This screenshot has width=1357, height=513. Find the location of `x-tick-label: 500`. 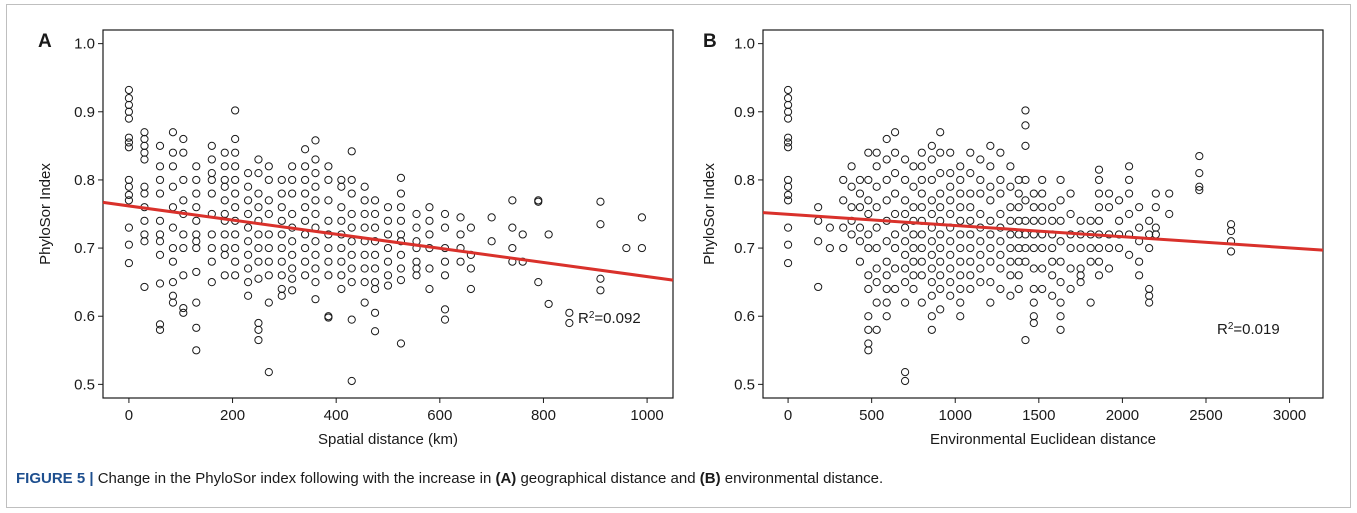

x-tick-label: 500 is located at coordinates (871, 415).